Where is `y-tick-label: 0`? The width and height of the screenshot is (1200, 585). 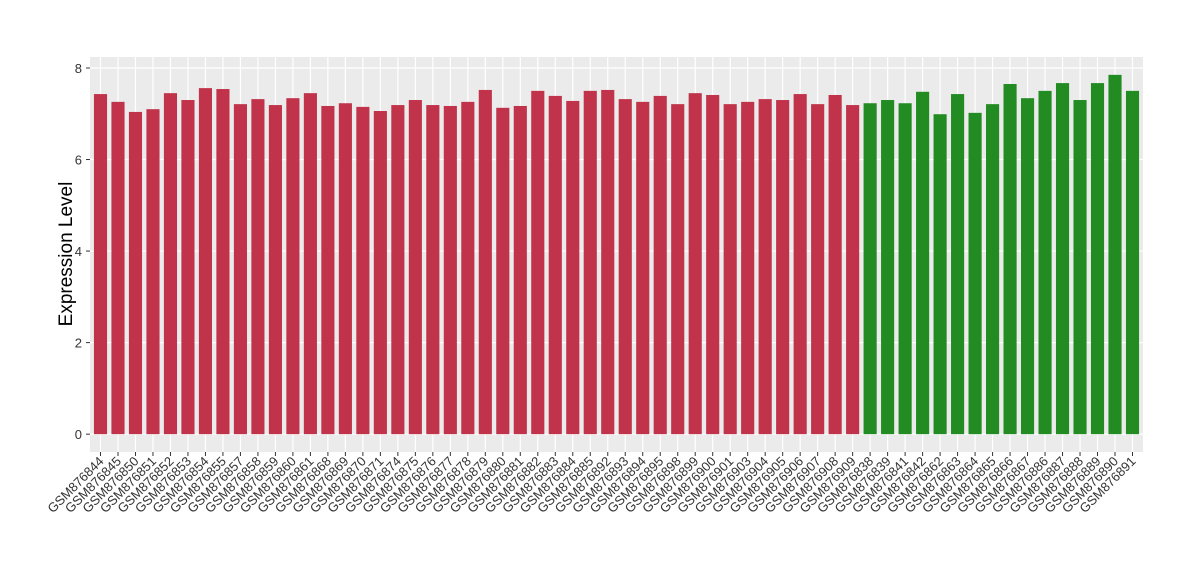 y-tick-label: 0 is located at coordinates (78, 434).